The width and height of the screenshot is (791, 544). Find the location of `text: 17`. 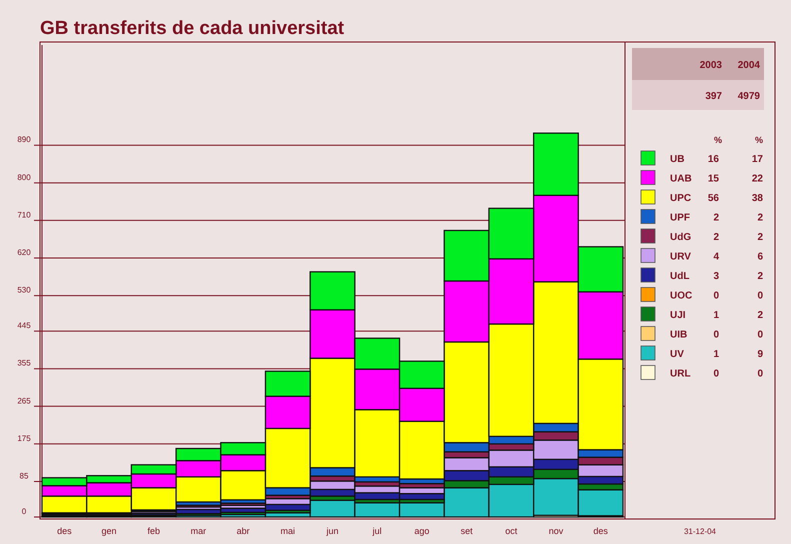

text: 17 is located at coordinates (758, 159).